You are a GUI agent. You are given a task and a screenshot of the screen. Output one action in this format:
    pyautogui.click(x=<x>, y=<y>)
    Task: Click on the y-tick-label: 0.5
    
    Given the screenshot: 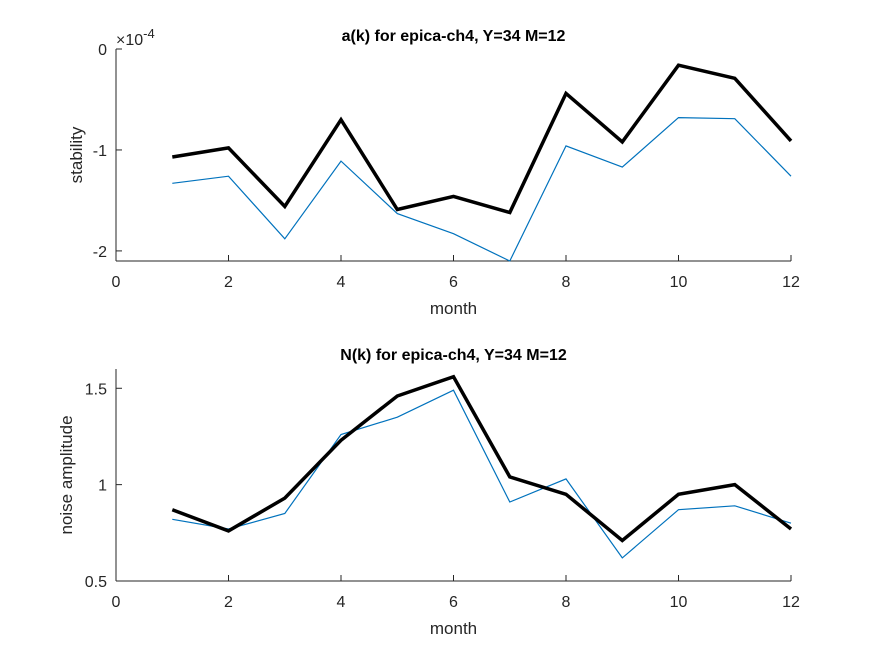 What is the action you would take?
    pyautogui.click(x=96, y=582)
    